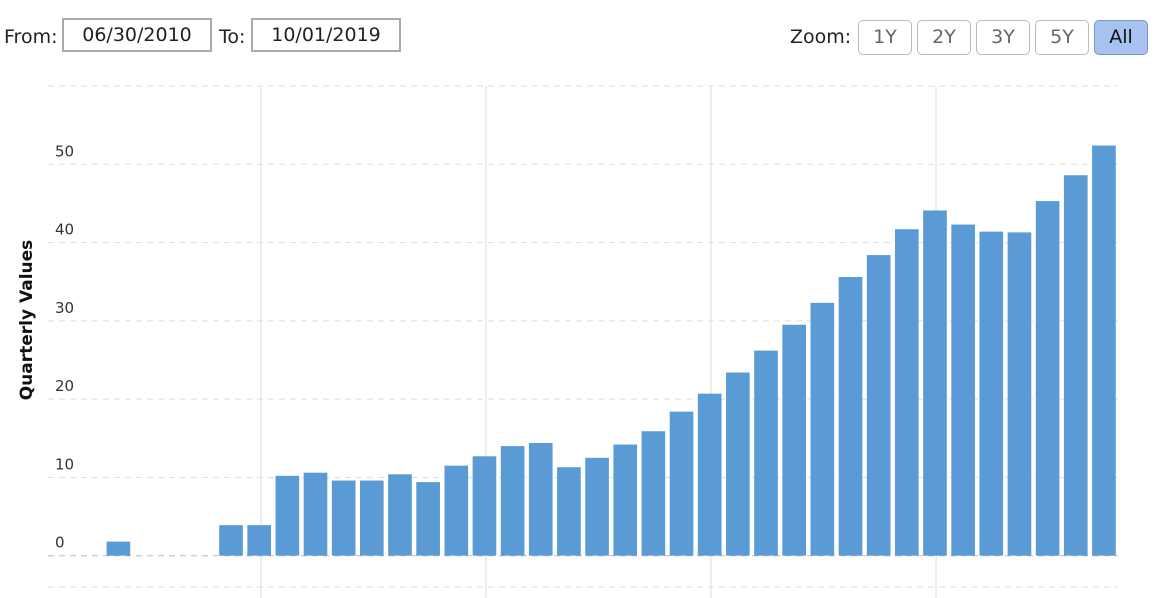 The width and height of the screenshot is (1175, 598). I want to click on zoom-button: 3Y, so click(1003, 37).